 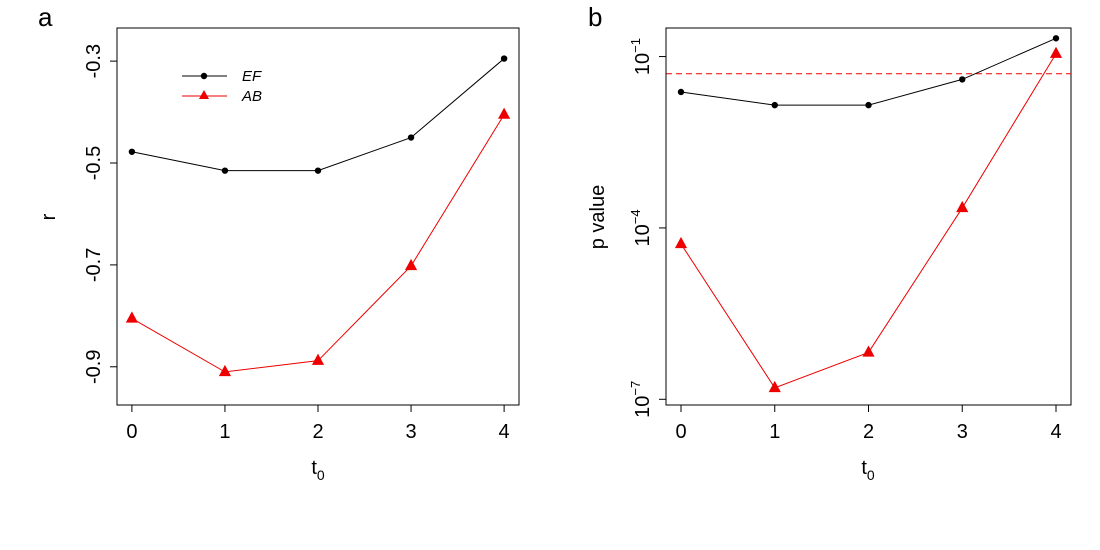 I want to click on y-tick-label: -0.7, so click(x=94, y=265).